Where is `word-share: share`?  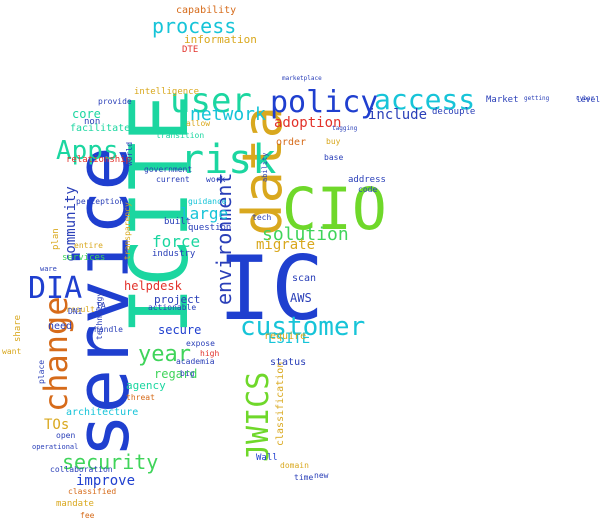 word-share: share is located at coordinates (18, 328).